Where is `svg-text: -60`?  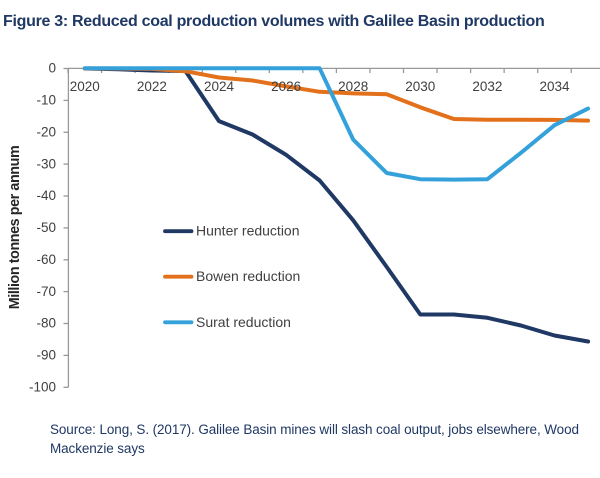
svg-text: -60 is located at coordinates (46, 259).